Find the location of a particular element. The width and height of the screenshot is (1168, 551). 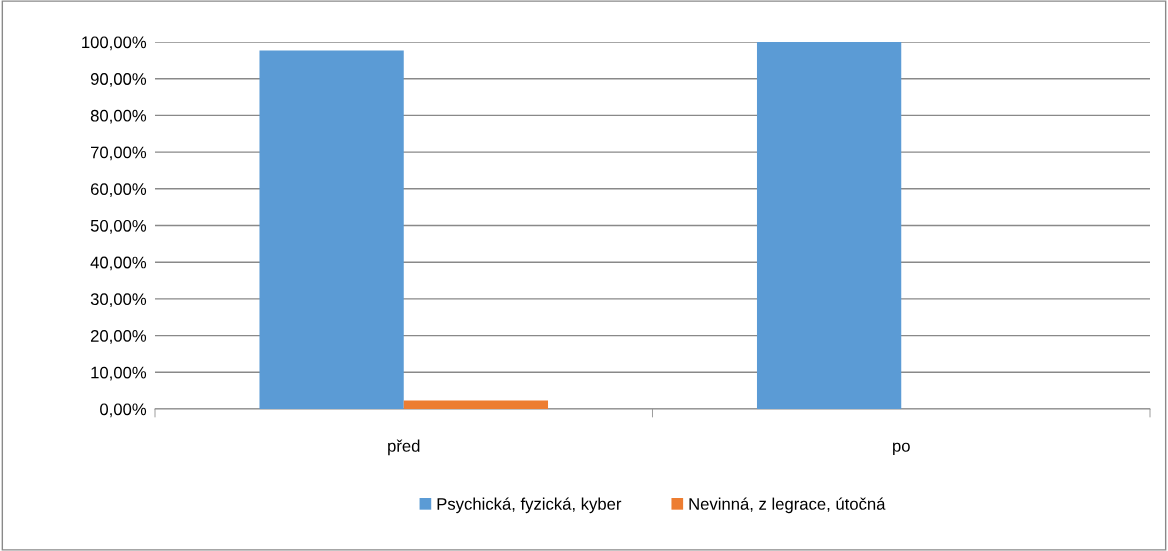

y-tick-label: 40,00% is located at coordinates (118, 263).